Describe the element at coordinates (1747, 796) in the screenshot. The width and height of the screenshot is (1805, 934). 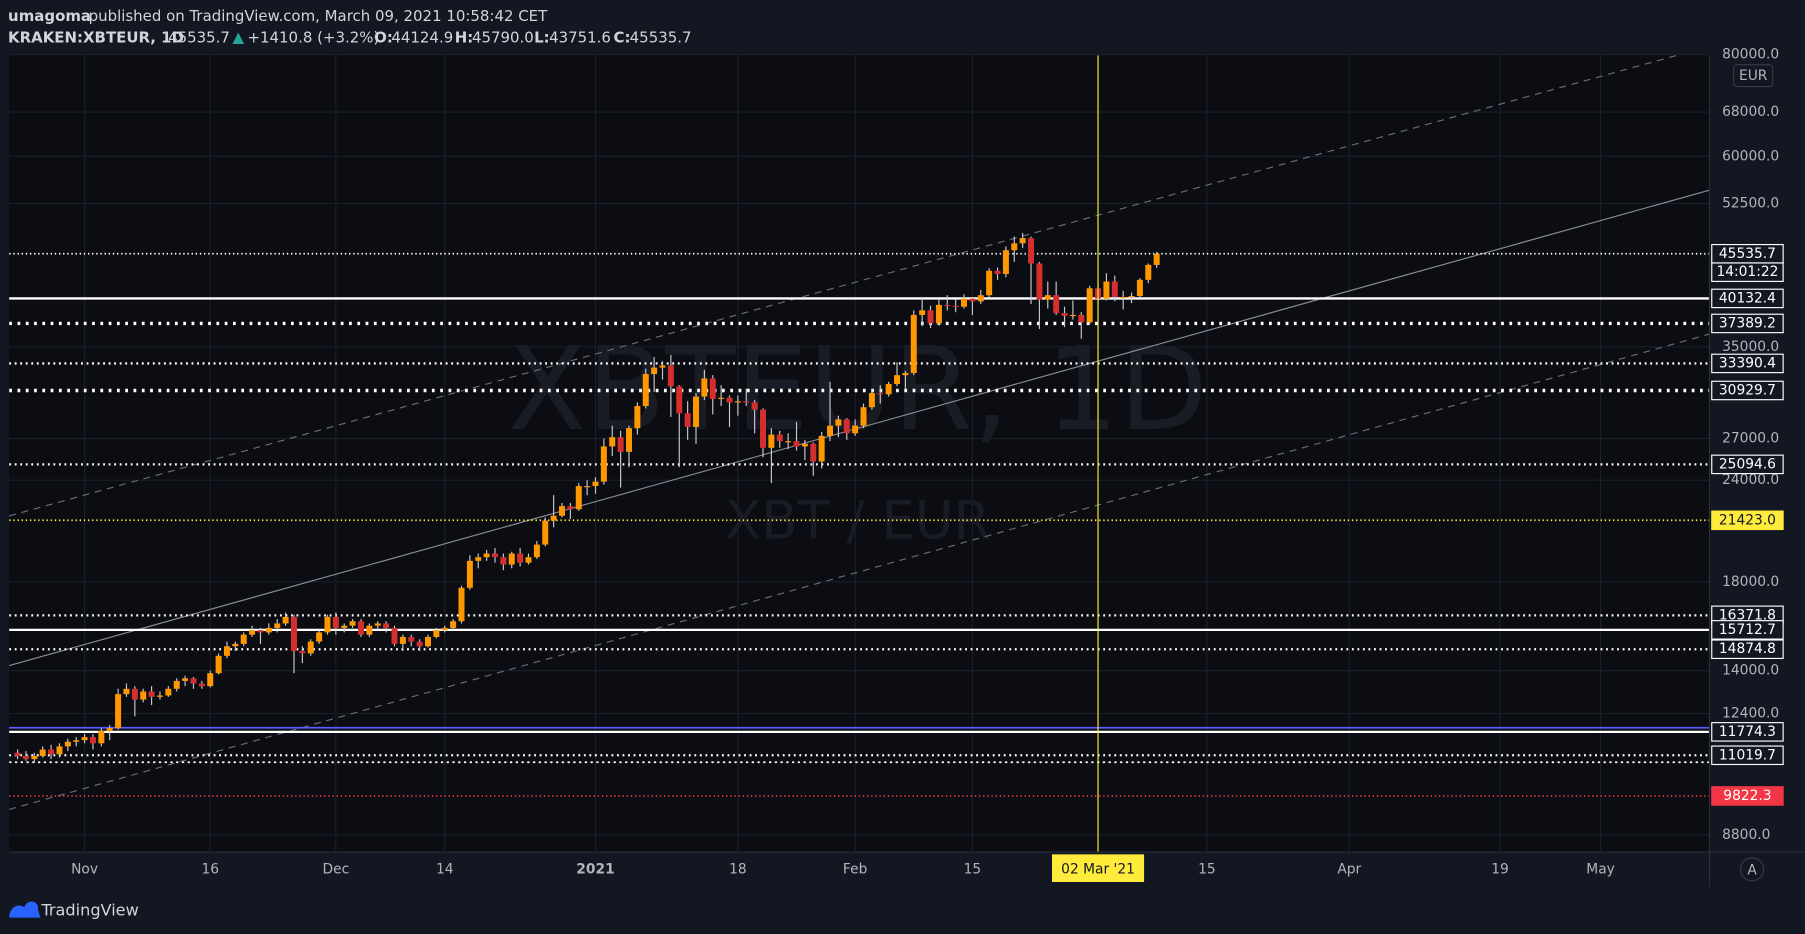
I see `price-label: 9822.3` at that location.